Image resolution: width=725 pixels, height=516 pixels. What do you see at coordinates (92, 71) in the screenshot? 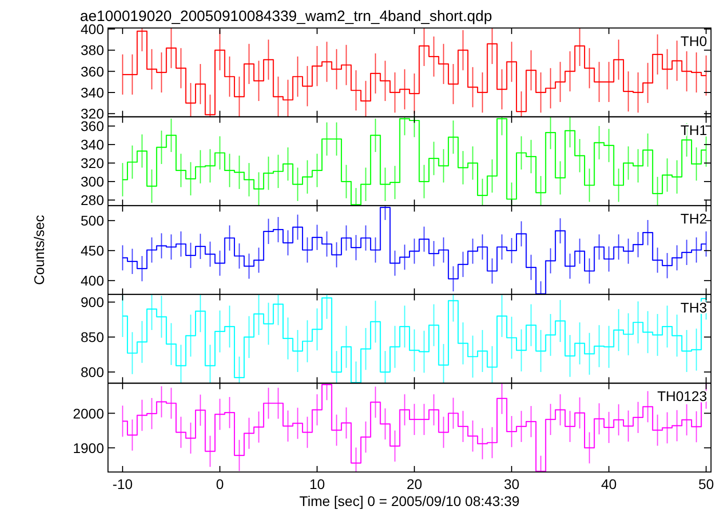
I see `y-tick-label: 360` at bounding box center [92, 71].